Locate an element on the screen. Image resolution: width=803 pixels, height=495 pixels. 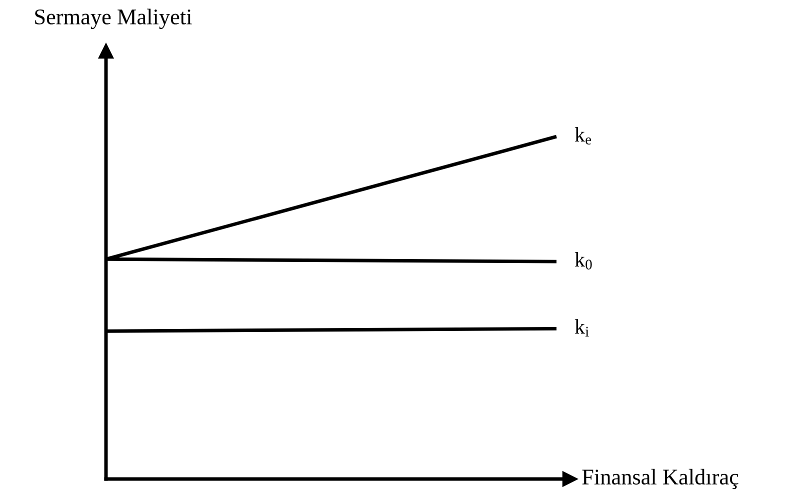
series-label: k$_{i}$ is located at coordinates (581, 327).